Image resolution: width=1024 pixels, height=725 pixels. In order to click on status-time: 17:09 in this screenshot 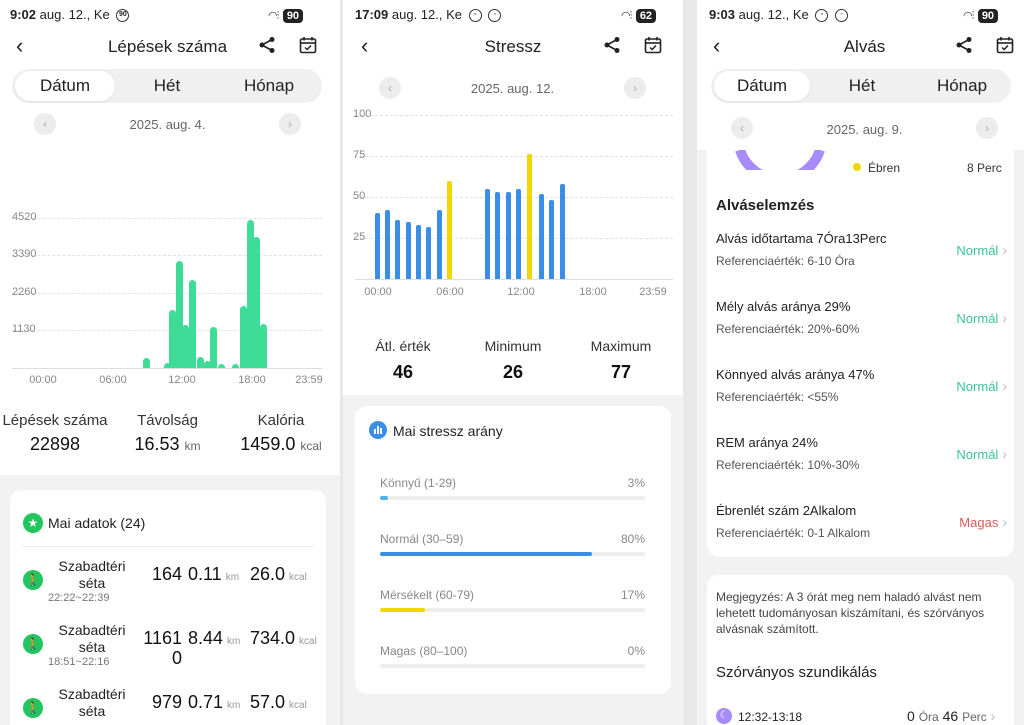, I will do `click(372, 14)`.